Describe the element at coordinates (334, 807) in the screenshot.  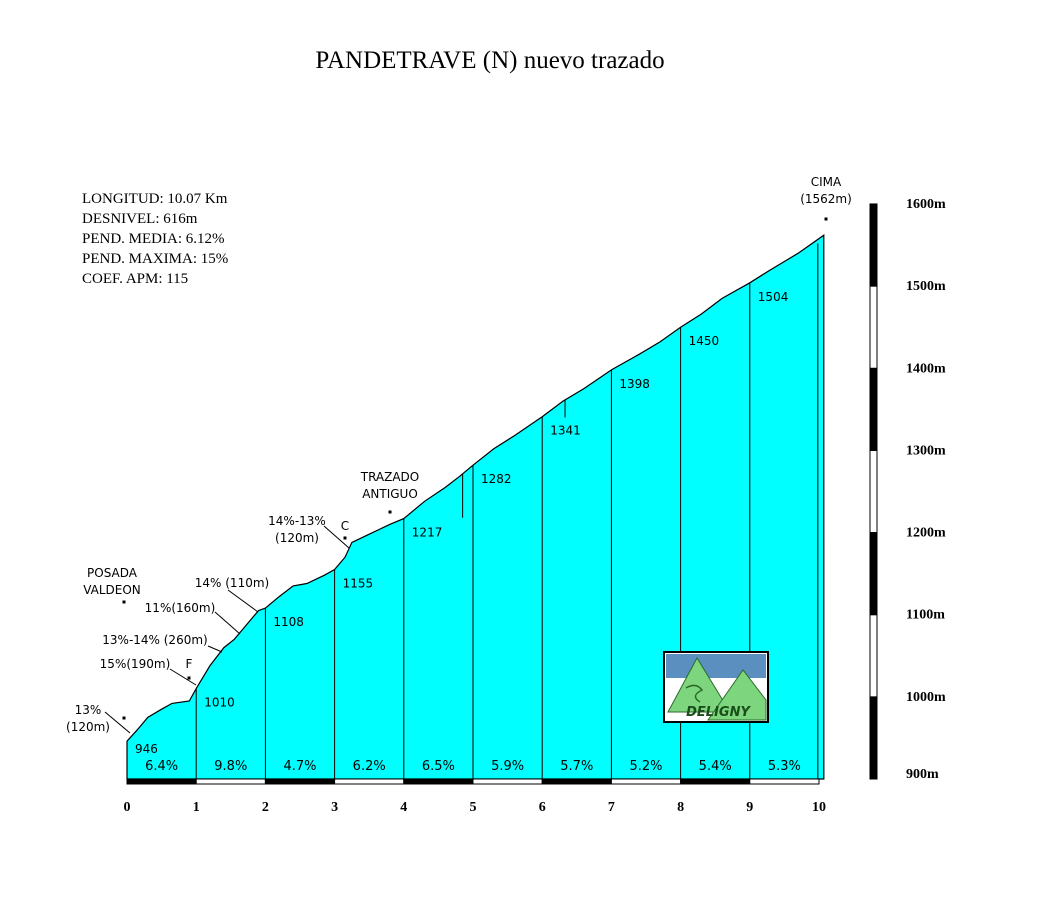
I see `x-tick-label-3: 3` at that location.